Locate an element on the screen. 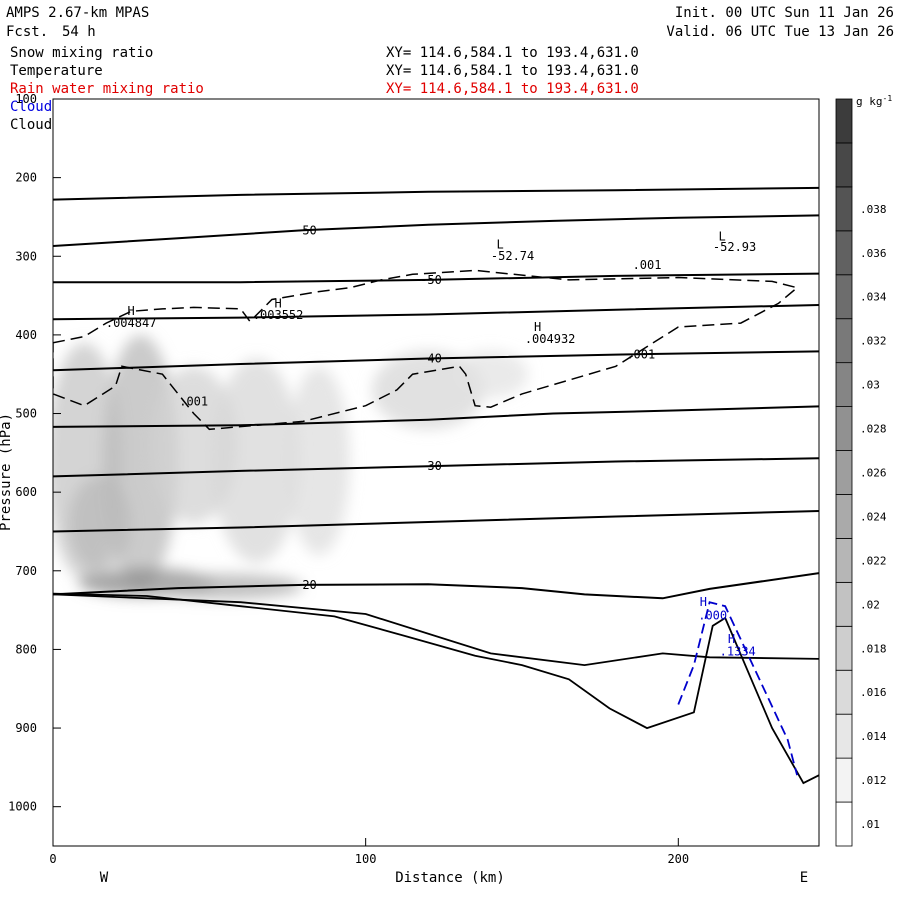  surface-contour is located at coordinates (436, 630).